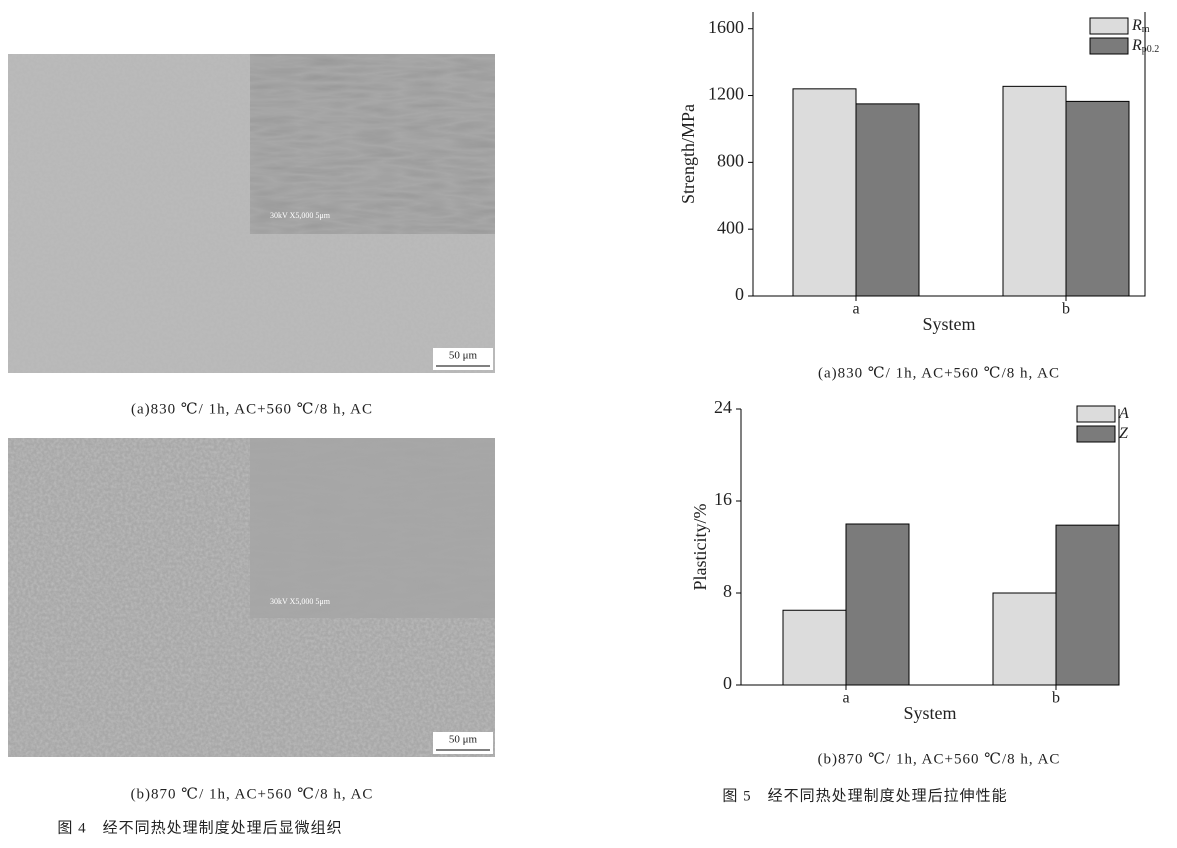 Image resolution: width=1177 pixels, height=848 pixels. Describe the element at coordinates (1146, 29) in the screenshot. I see `legend-subscript: m` at that location.